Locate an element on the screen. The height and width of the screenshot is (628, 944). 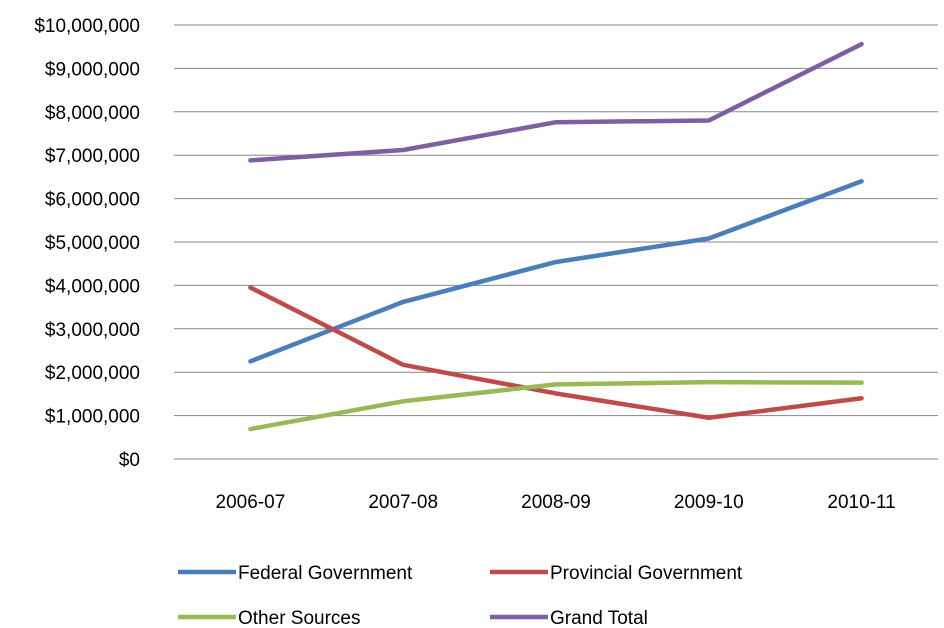
y-tick-label: $2,000,000 is located at coordinates (92, 373).